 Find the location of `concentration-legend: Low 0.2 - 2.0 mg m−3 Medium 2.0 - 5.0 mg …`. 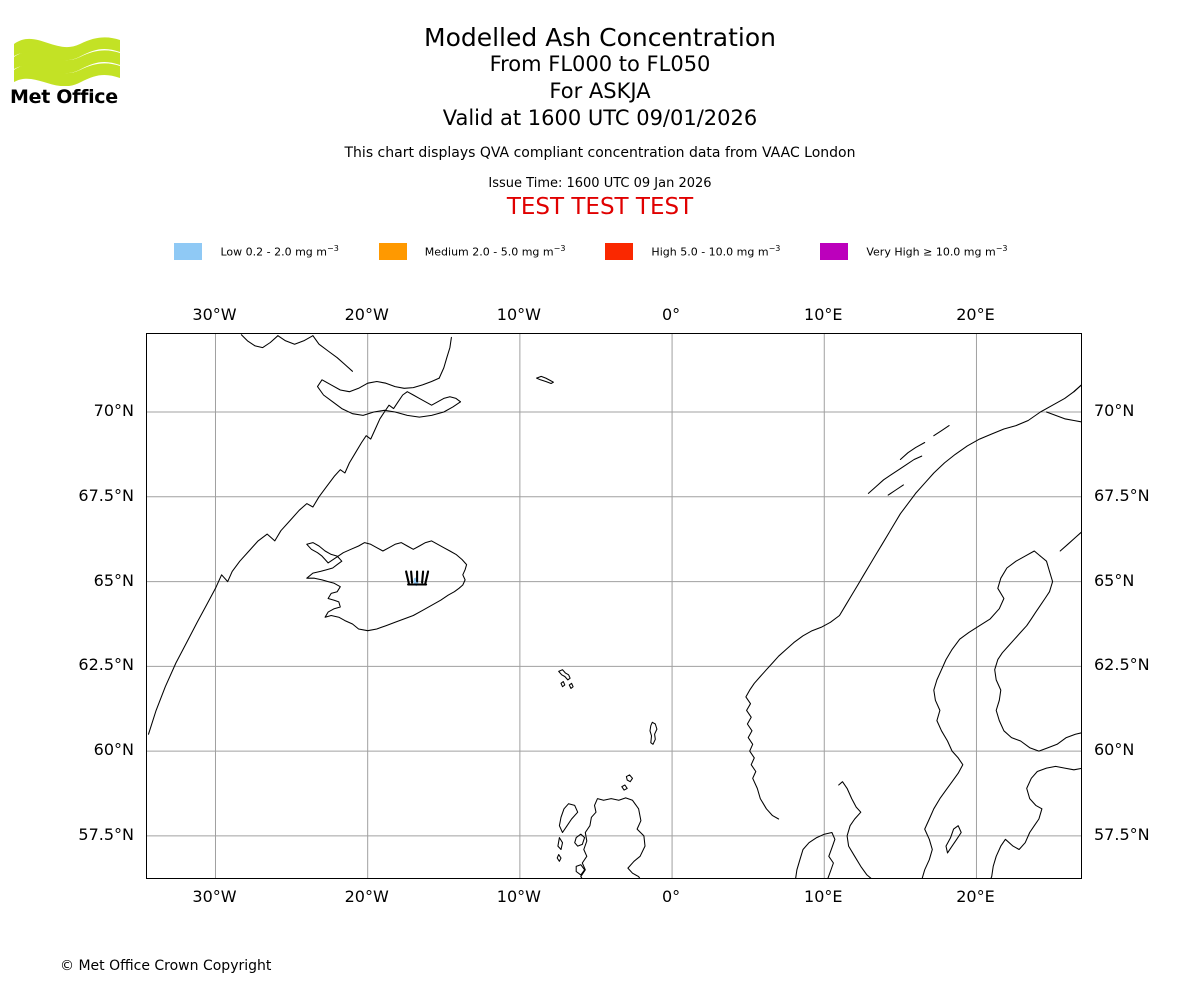

concentration-legend: Low 0.2 - 2.0 mg m−3 Medium 2.0 - 5.0 mg … is located at coordinates (600, 251).